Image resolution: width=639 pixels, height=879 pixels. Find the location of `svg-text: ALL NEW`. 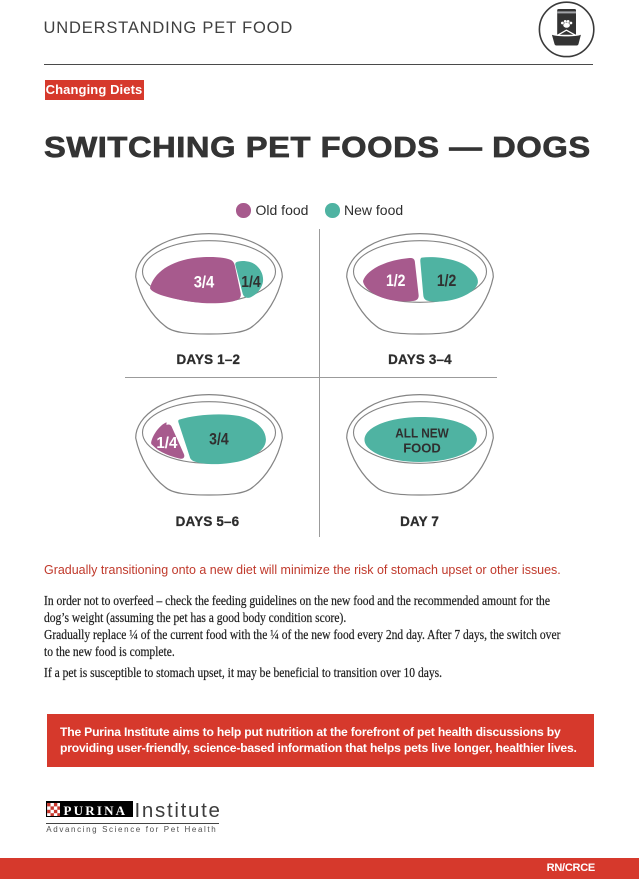

svg-text: ALL NEW is located at coordinates (422, 432).